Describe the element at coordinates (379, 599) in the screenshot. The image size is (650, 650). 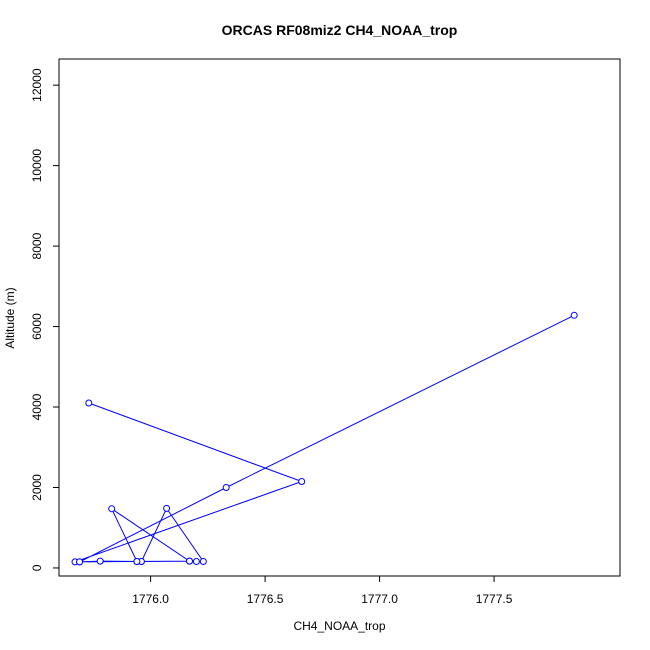
I see `x-tick-label: 1777.0` at that location.